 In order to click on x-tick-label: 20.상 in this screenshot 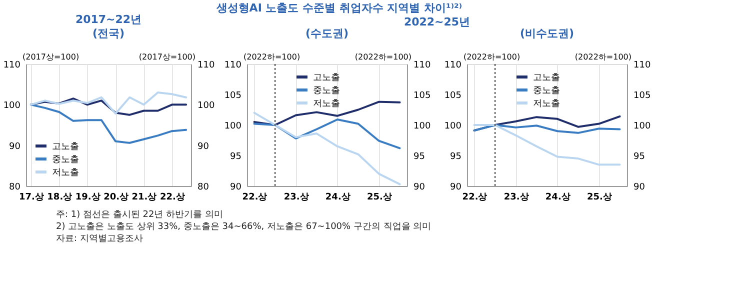, I will do `click(116, 197)`.